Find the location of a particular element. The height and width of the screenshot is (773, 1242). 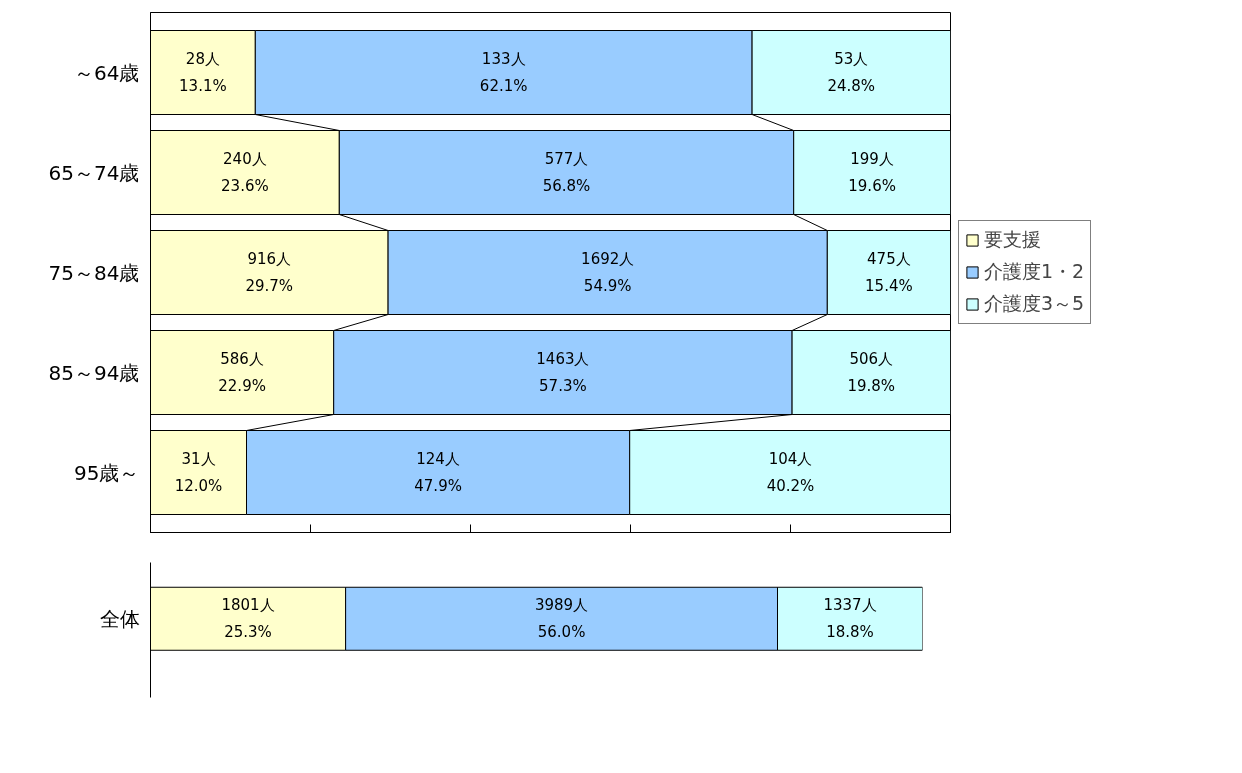

data-label: 31人 12.0% is located at coordinates (198, 472).